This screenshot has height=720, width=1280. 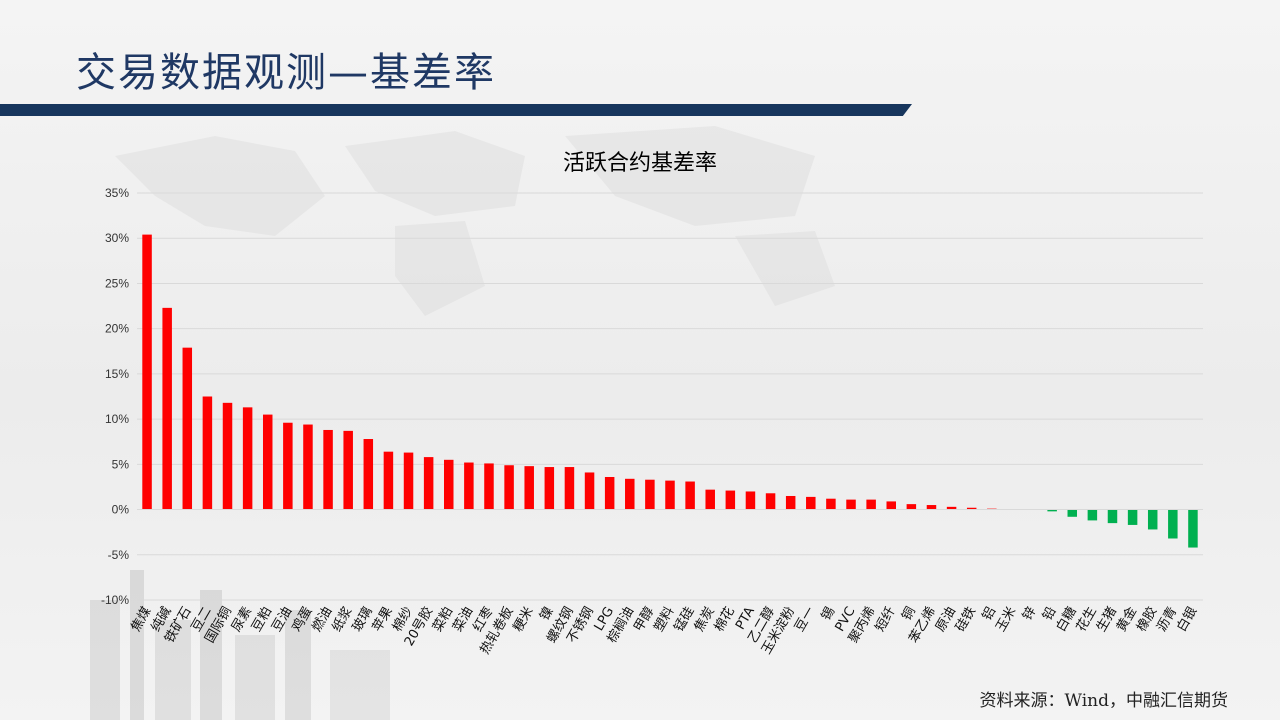 I want to click on slide-title: 交易数据观测—基差率, so click(x=286, y=73).